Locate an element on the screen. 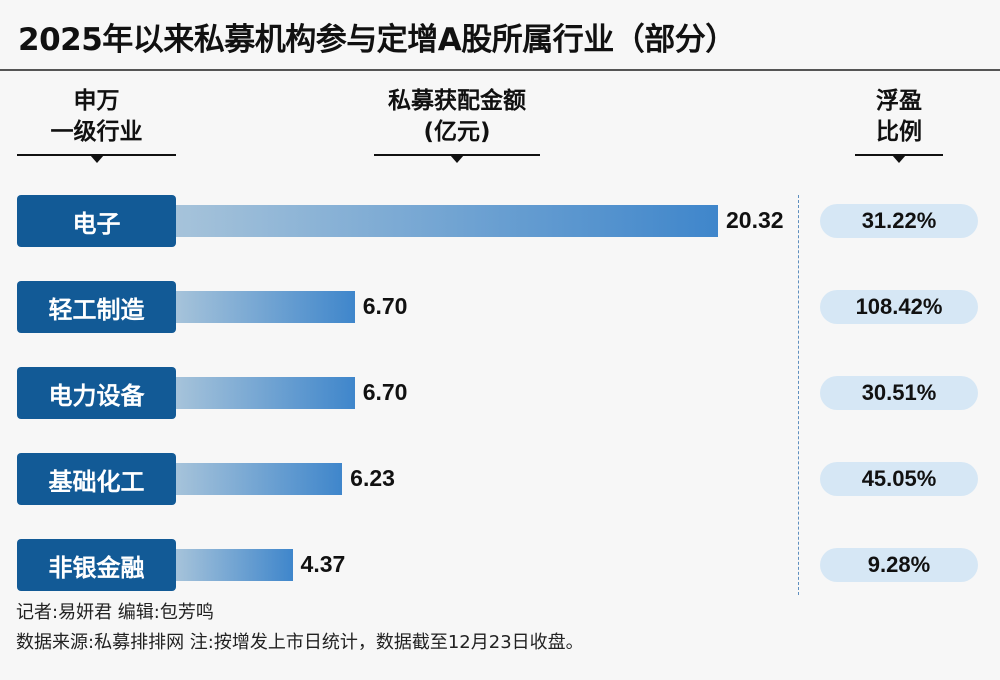 Image resolution: width=1000 pixels, height=680 pixels. title-divider is located at coordinates (500, 70).